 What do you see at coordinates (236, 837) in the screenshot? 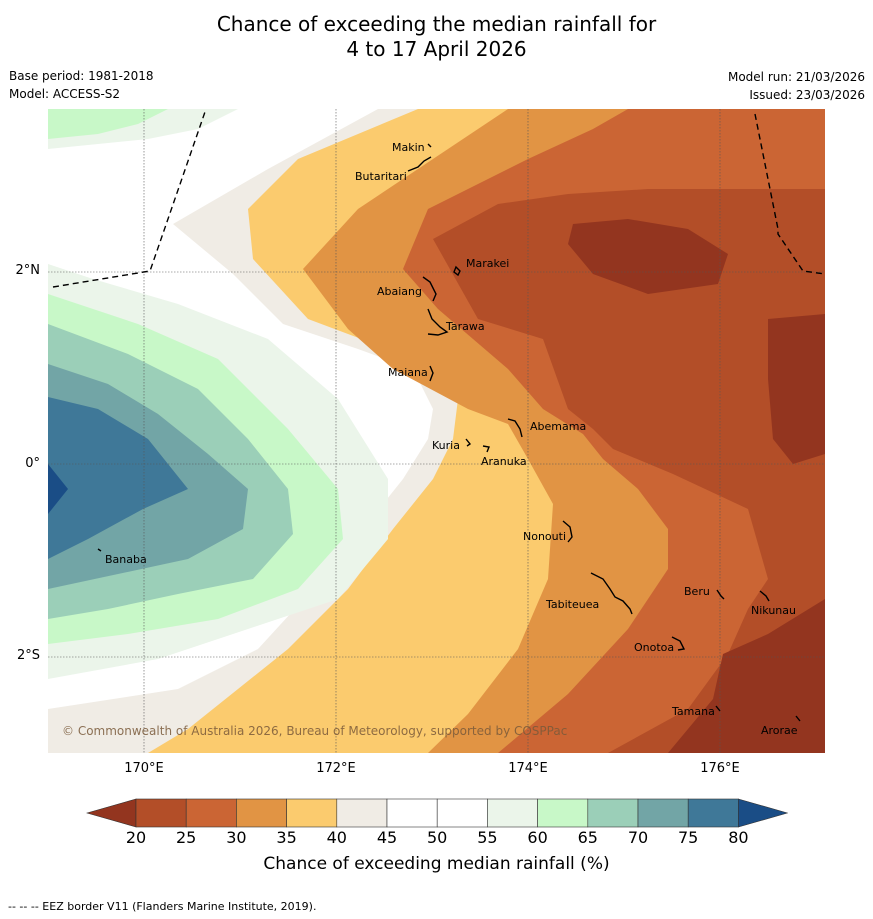
I see `colorbar-tick-30: 30` at bounding box center [236, 837].